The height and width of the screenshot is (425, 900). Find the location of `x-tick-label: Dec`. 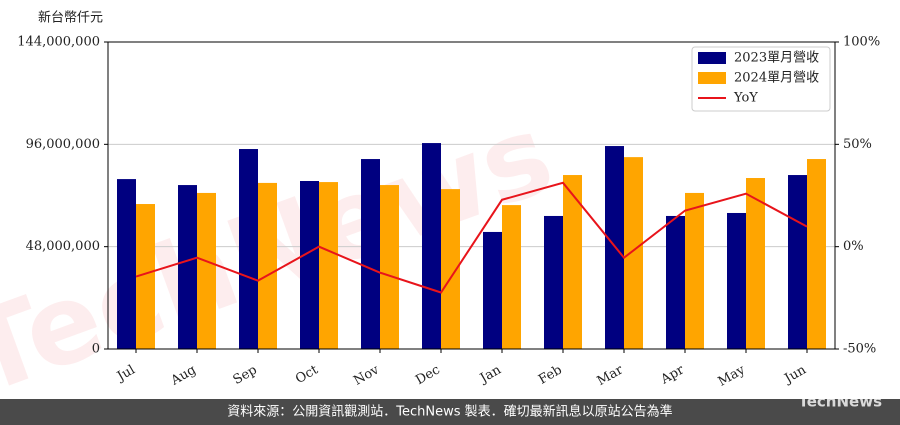

x-tick-label: Dec is located at coordinates (428, 376).